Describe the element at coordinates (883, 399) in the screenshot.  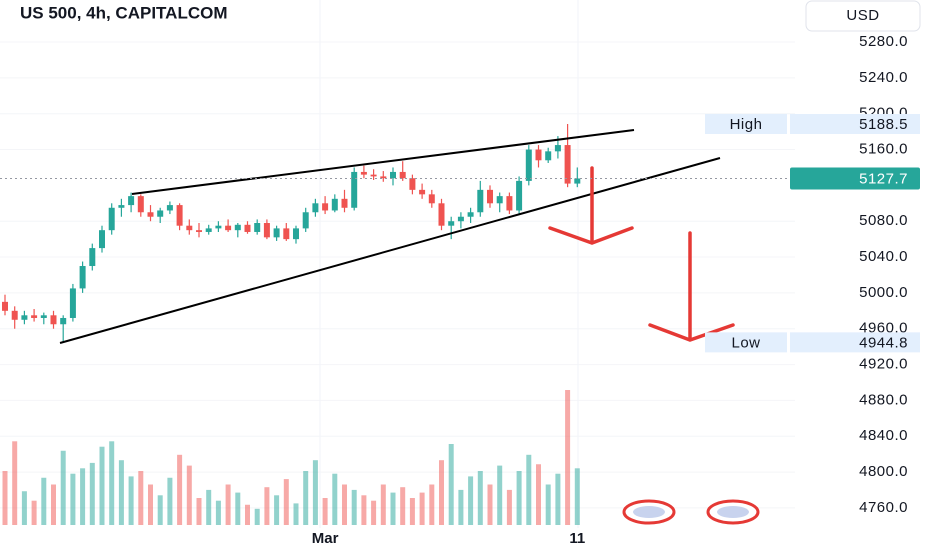
I see `y-tick-label: 4880.0` at that location.